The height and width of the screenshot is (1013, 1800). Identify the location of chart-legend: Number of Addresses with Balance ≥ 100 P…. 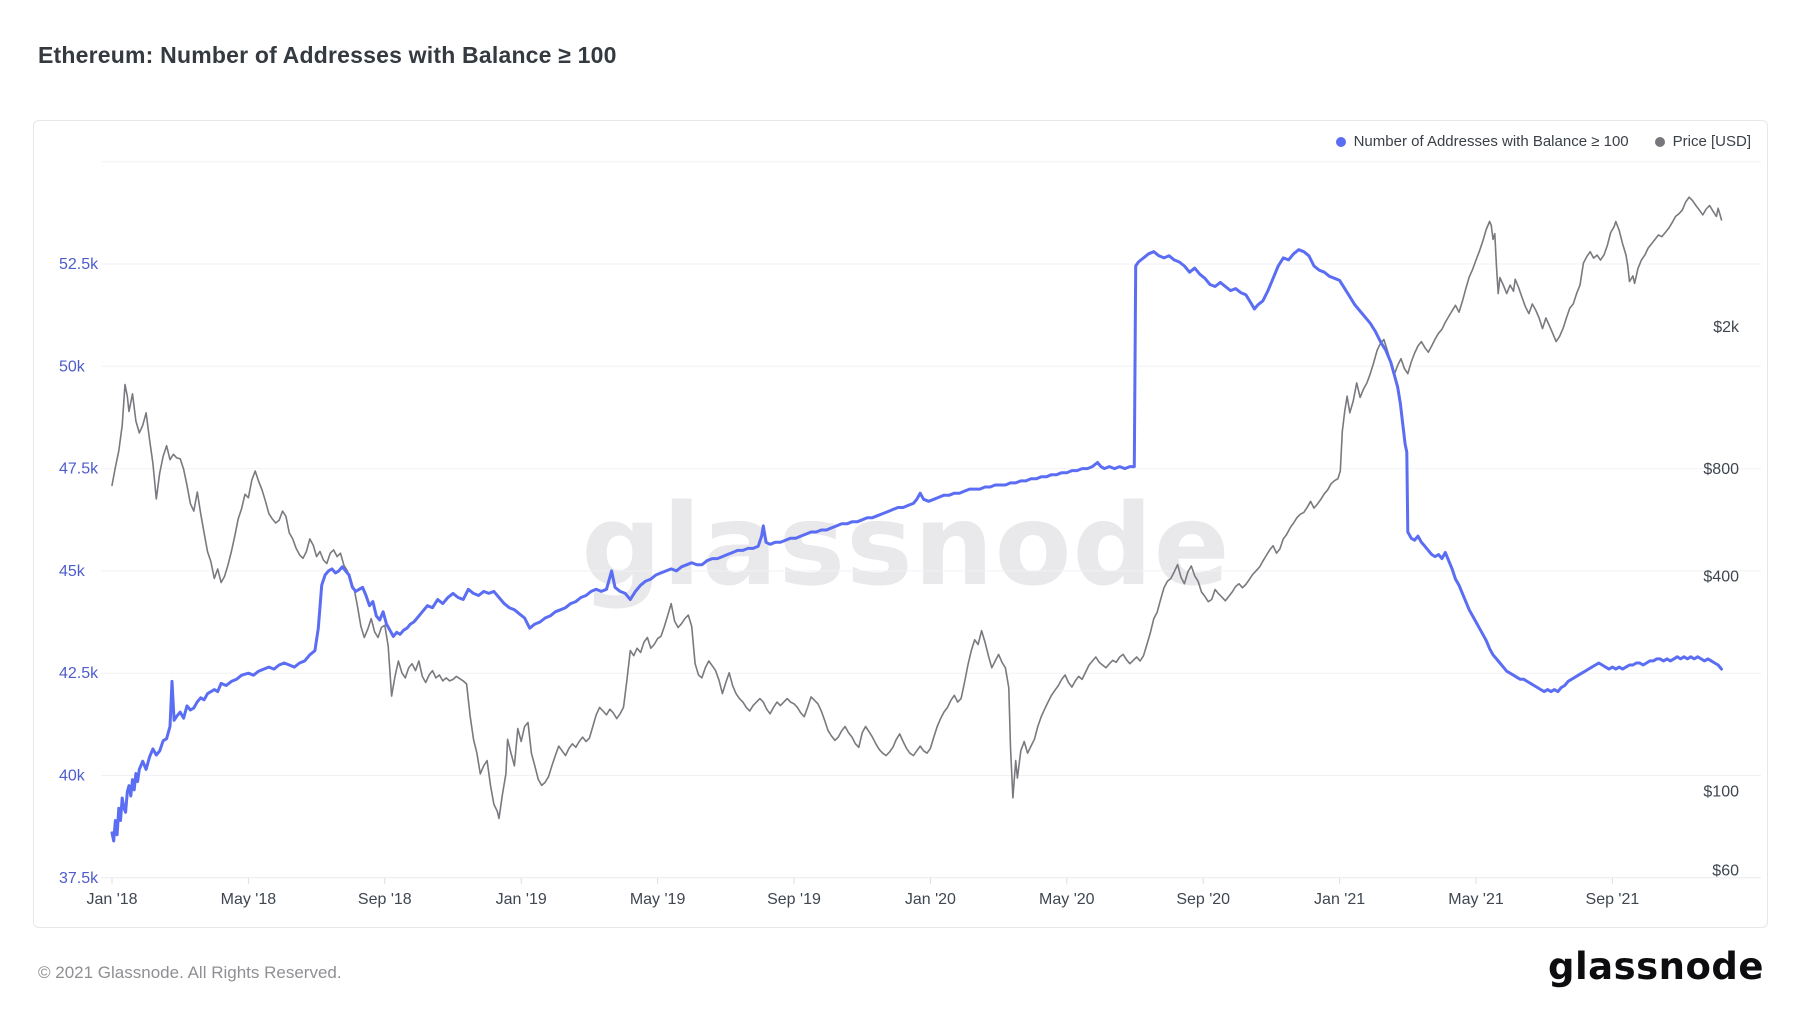
(1543, 141).